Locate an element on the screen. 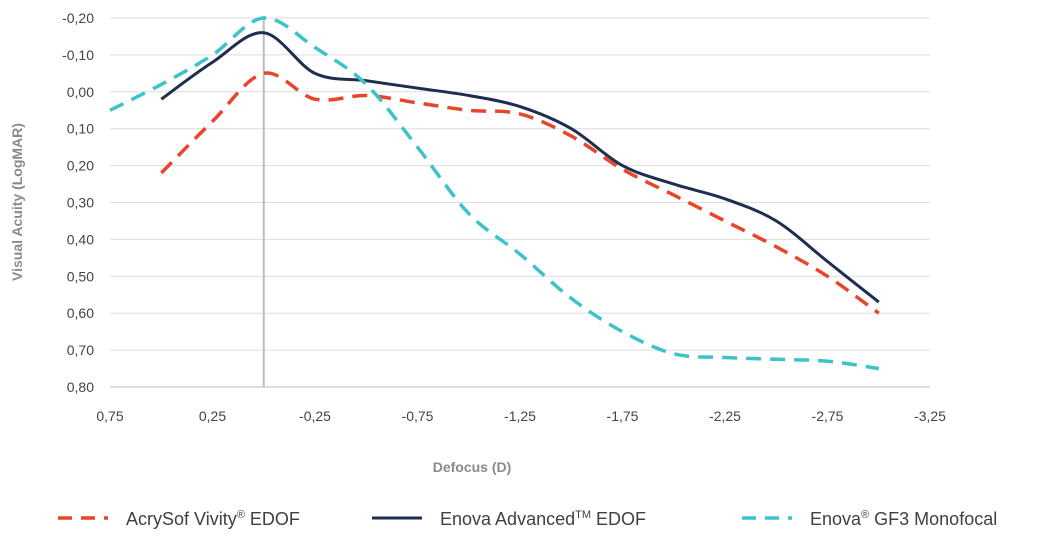 The image size is (1057, 539). legend-label: AcrySof Vivity® EDOF is located at coordinates (213, 519).